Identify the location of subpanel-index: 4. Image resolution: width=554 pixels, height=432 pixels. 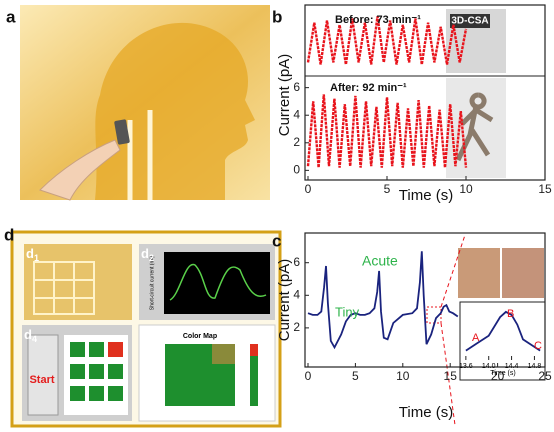
(34, 339).